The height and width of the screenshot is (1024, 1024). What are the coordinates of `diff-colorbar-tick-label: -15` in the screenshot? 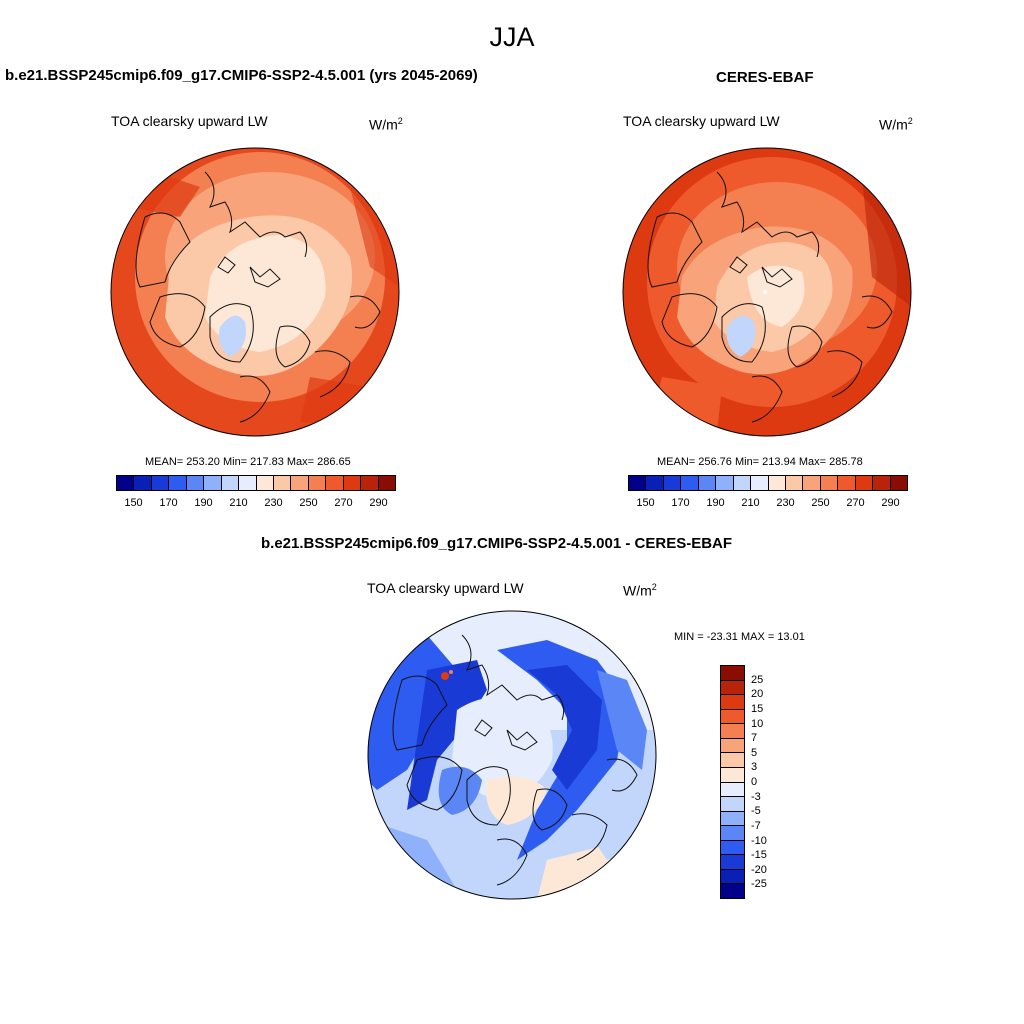 It's located at (759, 855).